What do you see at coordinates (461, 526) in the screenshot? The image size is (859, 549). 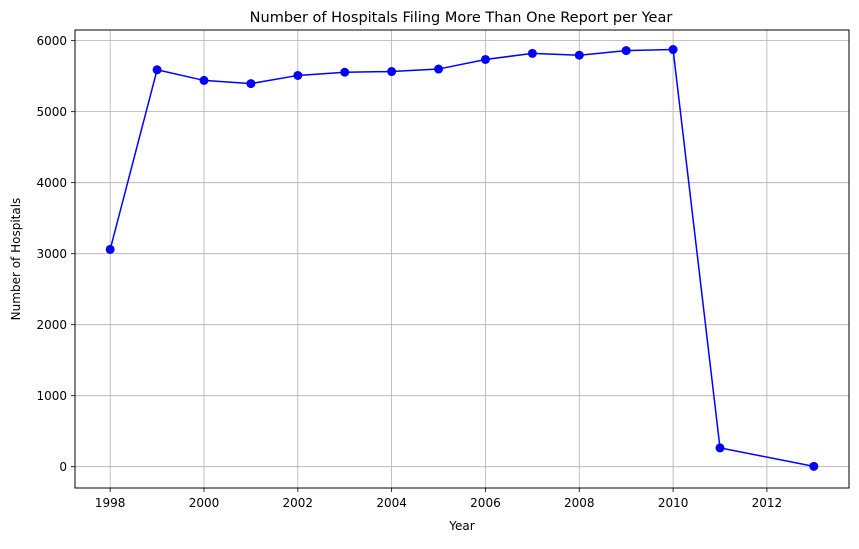 I see `x-axis-label: Year` at bounding box center [461, 526].